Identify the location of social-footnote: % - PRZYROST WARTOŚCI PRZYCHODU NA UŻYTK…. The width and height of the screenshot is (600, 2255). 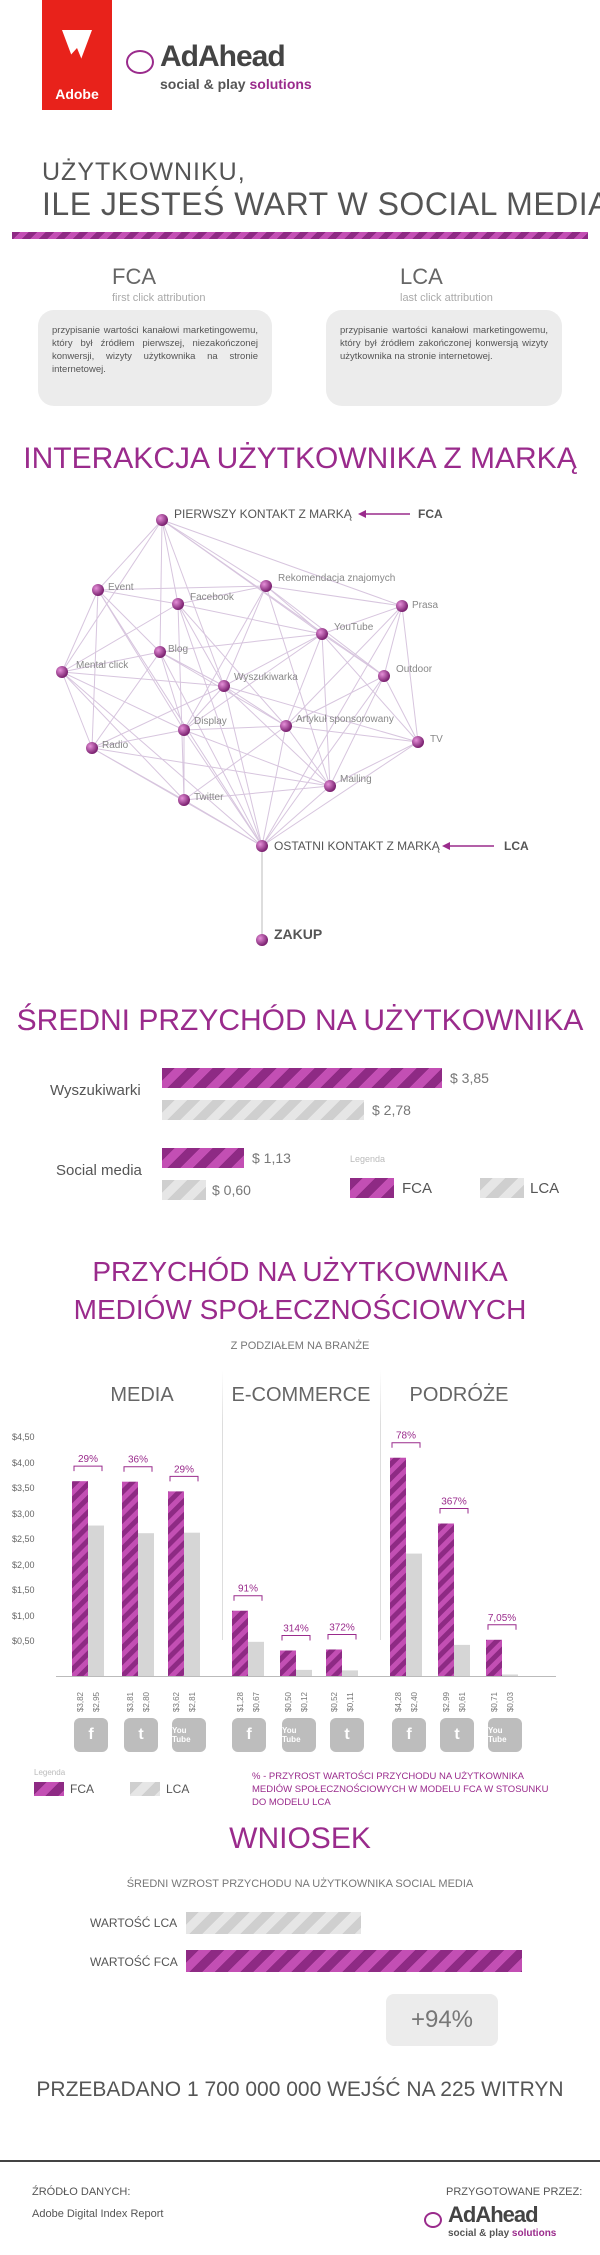
(400, 1789).